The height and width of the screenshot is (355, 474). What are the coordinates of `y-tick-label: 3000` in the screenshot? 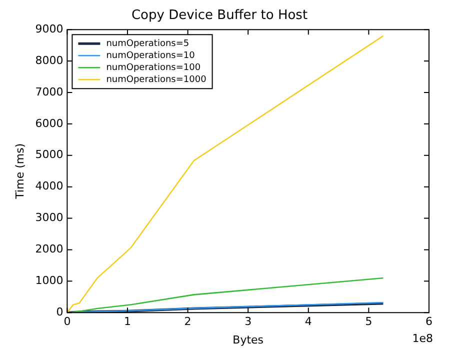 It's located at (49, 217).